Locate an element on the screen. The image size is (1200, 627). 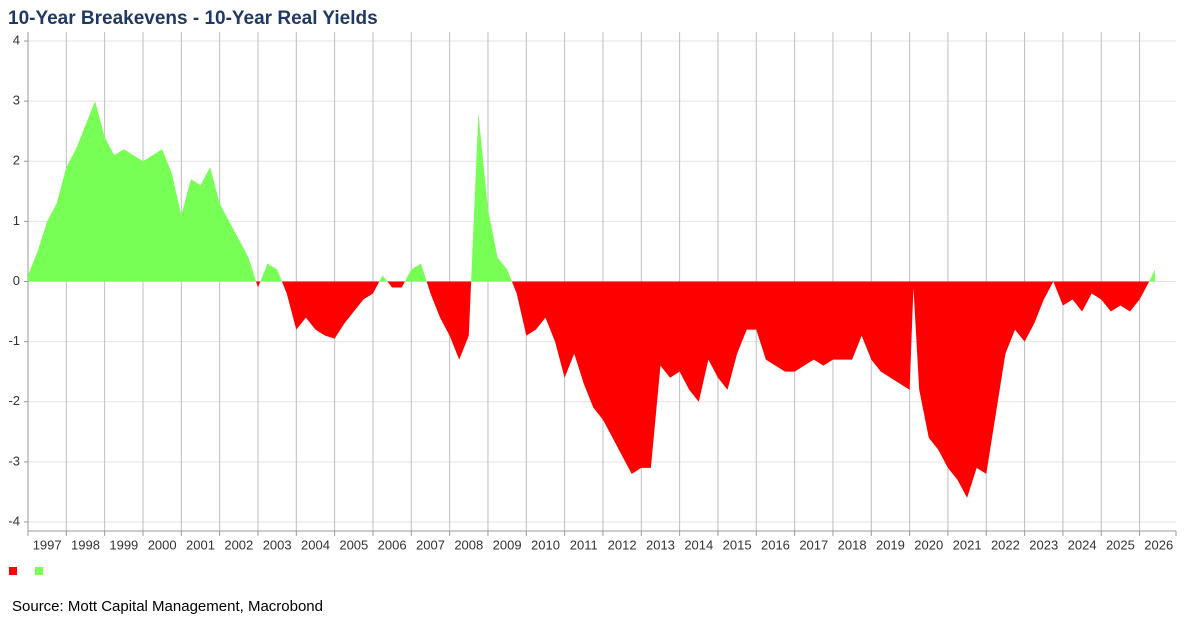
chart-title: 10-Year Breakevens - 10-Year Real Yields is located at coordinates (193, 18).